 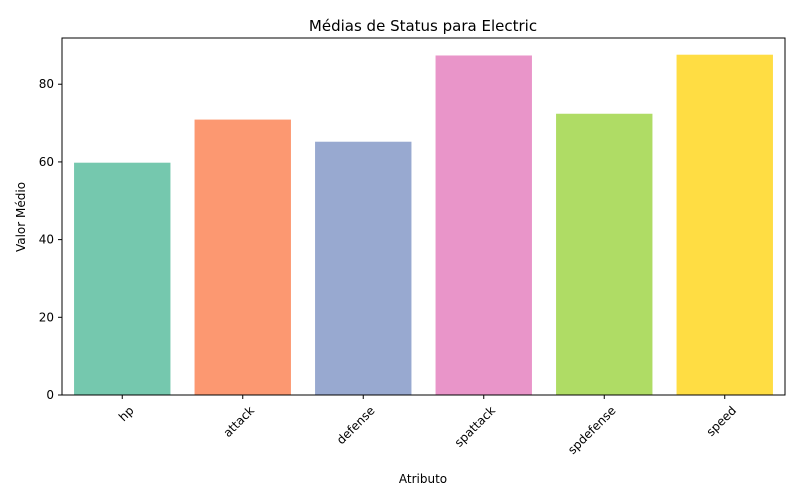 What do you see at coordinates (722, 421) in the screenshot?
I see `x-tick-label: speed` at bounding box center [722, 421].